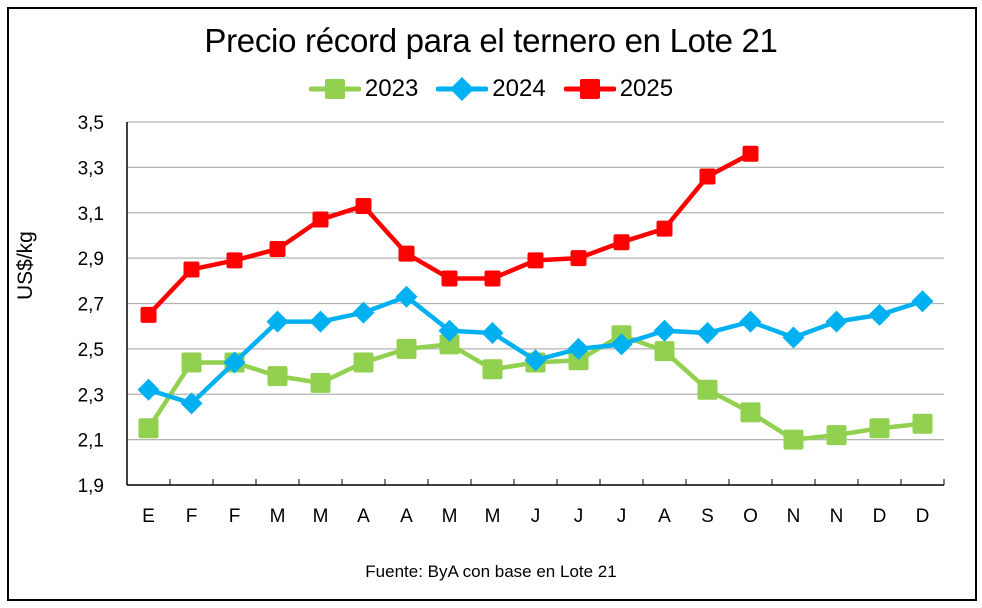 The image size is (982, 608). I want to click on legend-label-2025: 2025, so click(646, 88).